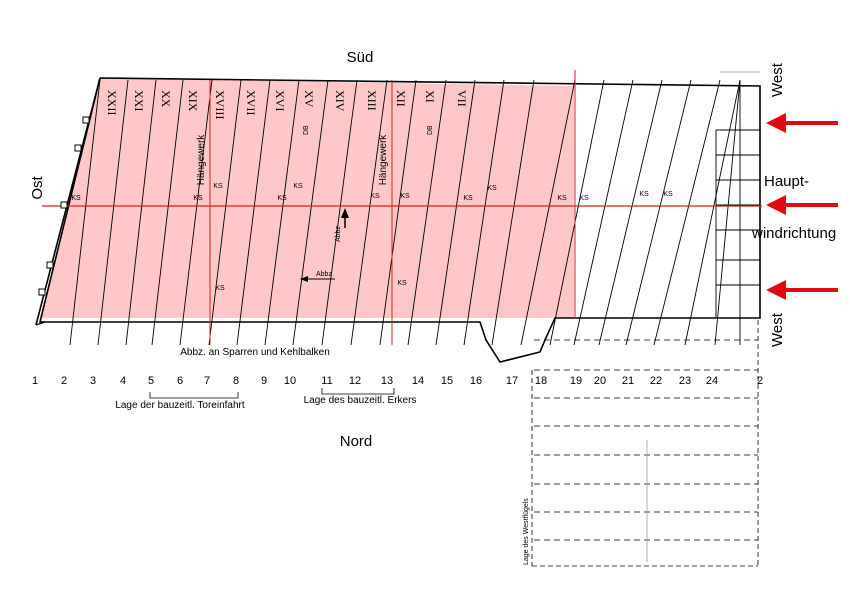  What do you see at coordinates (340, 101) in the screenshot?
I see `roman-numeral: XIV` at bounding box center [340, 101].